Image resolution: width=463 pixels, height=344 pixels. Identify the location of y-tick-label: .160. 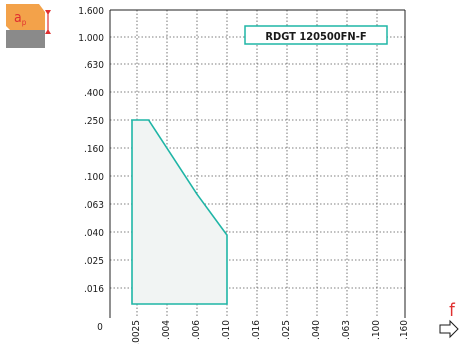
(94, 149).